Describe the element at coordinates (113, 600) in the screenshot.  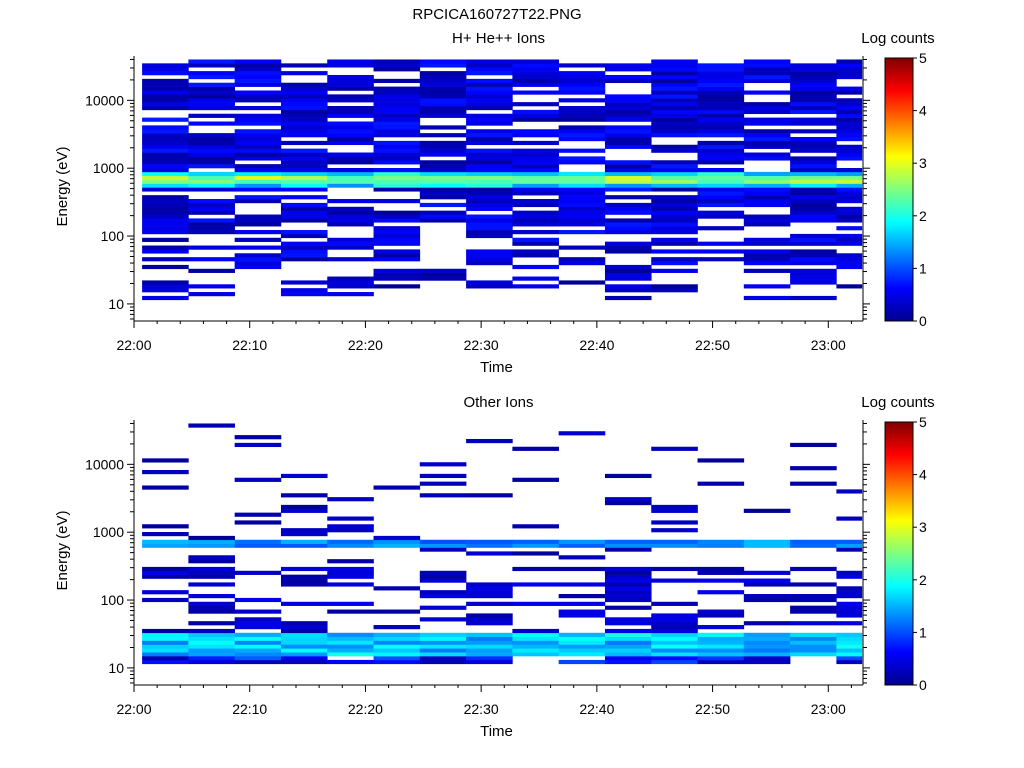
I see `y-tick-label: 100` at that location.